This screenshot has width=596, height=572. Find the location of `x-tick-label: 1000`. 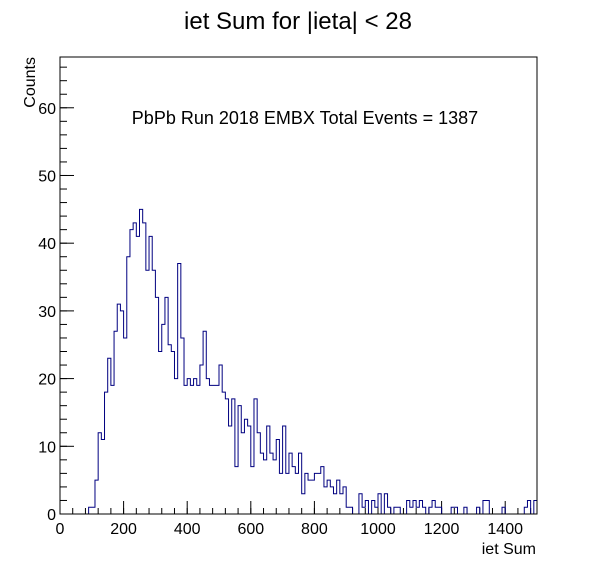

x-tick-label: 1000 is located at coordinates (378, 529).